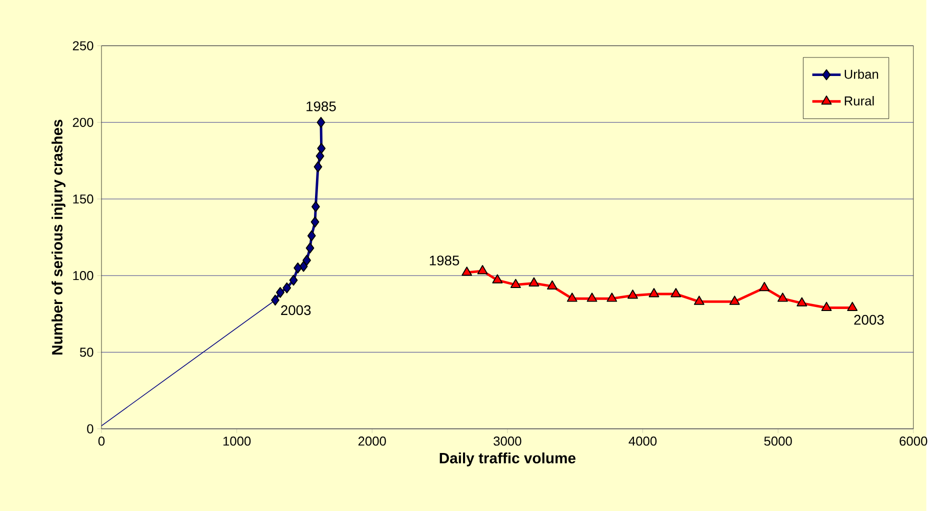 The height and width of the screenshot is (511, 931). I want to click on y-tick-label: 100, so click(83, 275).